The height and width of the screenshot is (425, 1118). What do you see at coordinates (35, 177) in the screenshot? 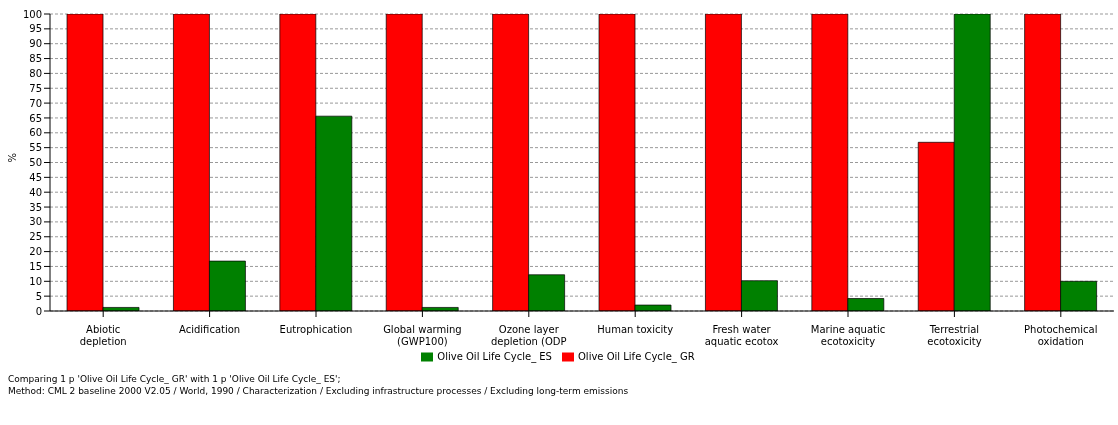
I see `y-tick-label: 45` at bounding box center [35, 177].